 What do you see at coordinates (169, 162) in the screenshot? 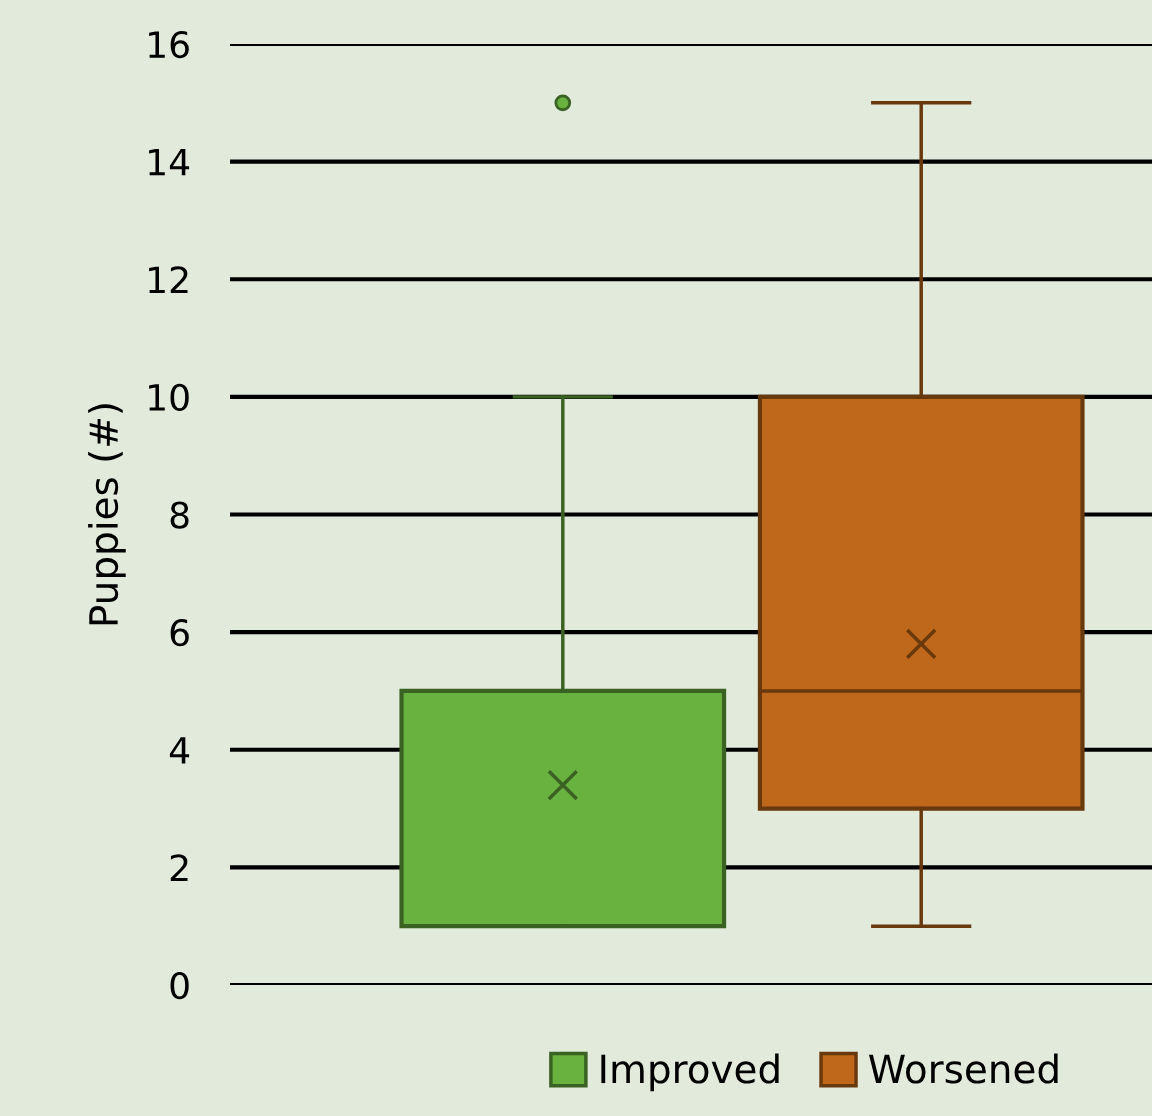
I see `y-tick-label: 14` at bounding box center [169, 162].